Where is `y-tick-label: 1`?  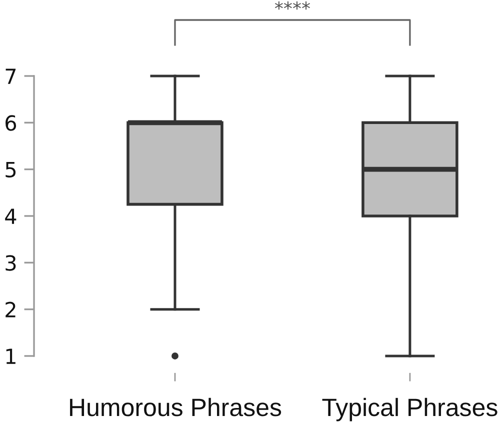
y-tick-label: 1 is located at coordinates (11, 356).